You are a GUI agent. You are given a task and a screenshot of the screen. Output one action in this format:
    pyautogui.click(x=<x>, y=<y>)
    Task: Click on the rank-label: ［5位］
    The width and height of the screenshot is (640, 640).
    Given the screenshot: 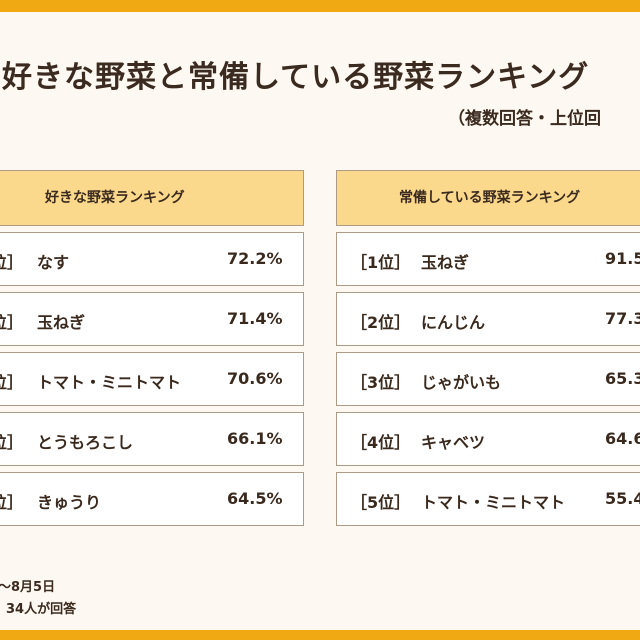 What is the action you would take?
    pyautogui.click(x=381, y=502)
    